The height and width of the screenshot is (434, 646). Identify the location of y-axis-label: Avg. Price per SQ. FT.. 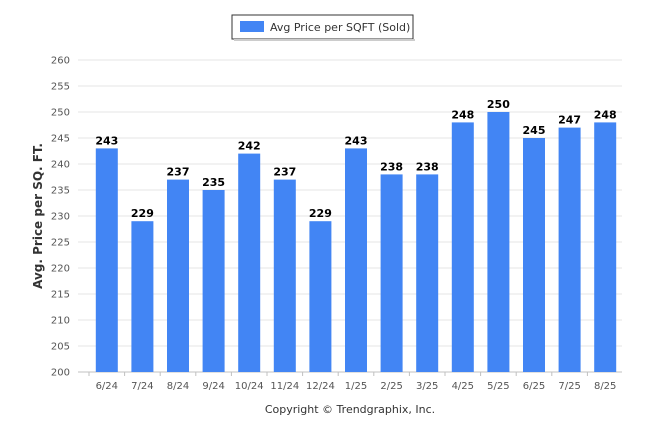
(38, 216).